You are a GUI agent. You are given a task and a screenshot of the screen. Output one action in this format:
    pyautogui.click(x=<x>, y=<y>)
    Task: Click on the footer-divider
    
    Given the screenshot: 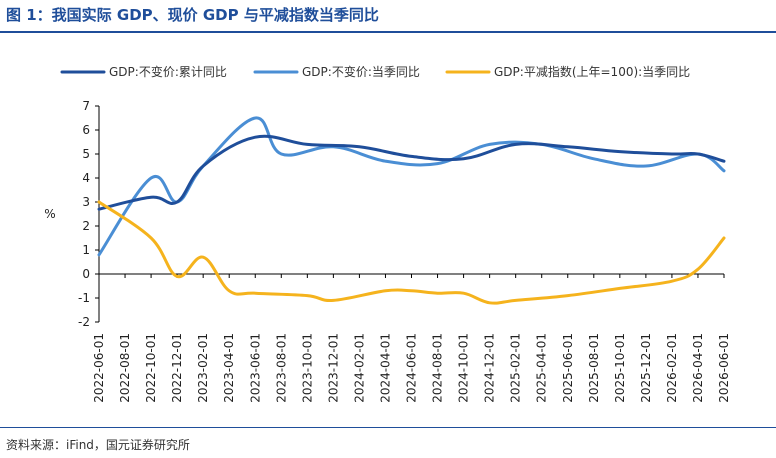 What is the action you would take?
    pyautogui.click(x=388, y=427)
    